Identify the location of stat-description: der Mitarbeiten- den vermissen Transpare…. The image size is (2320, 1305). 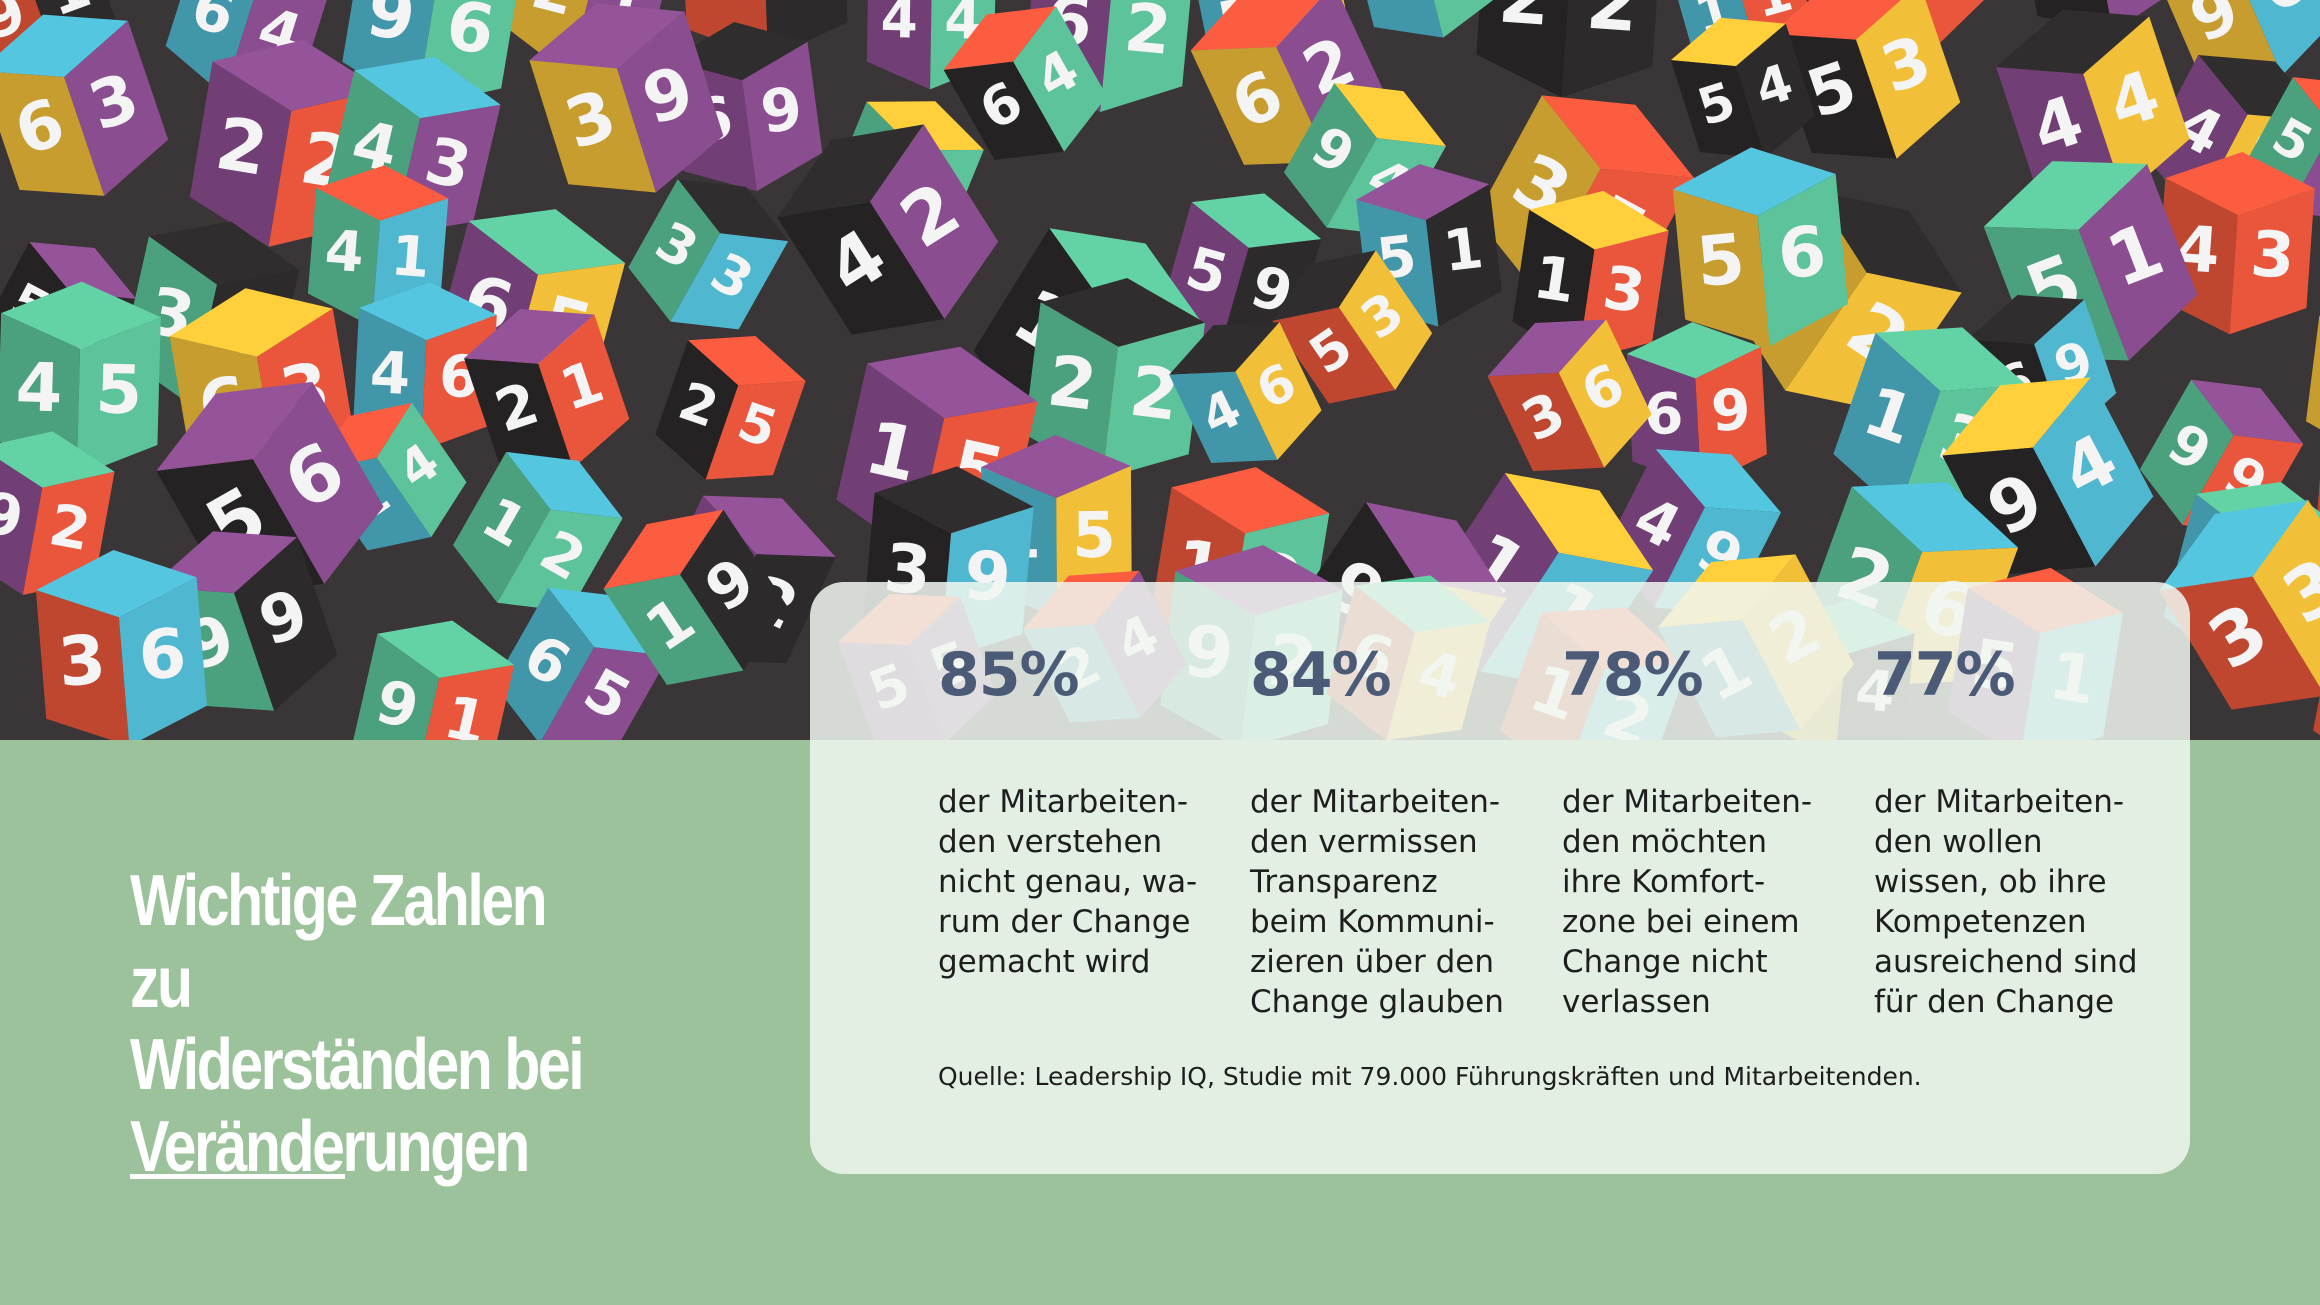
(1377, 902).